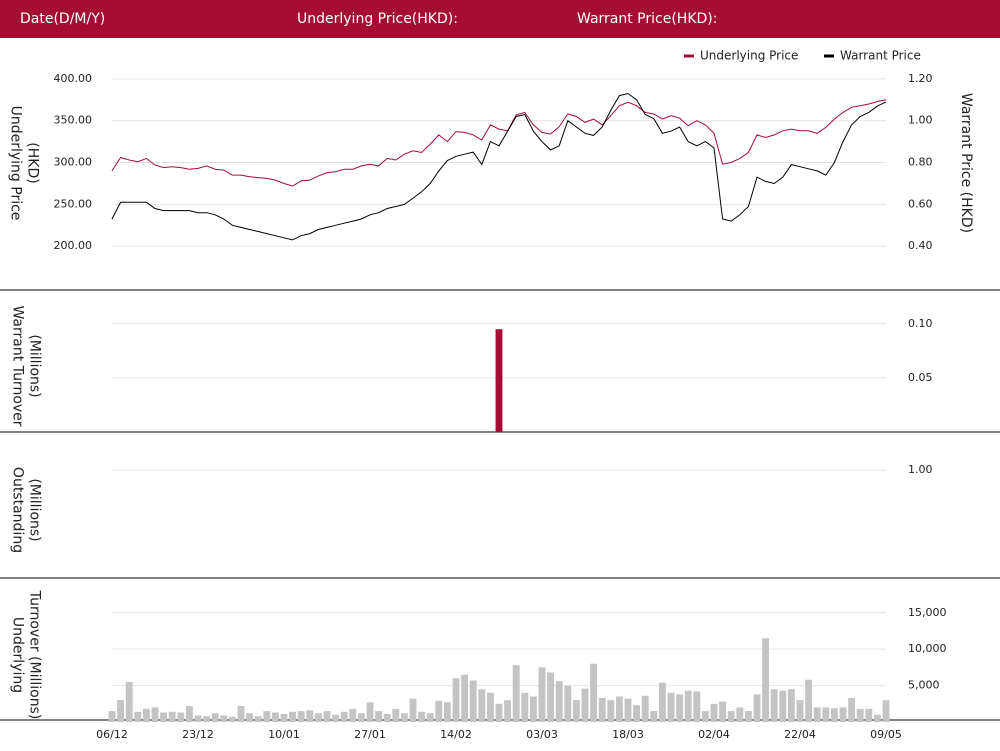  What do you see at coordinates (35, 655) in the screenshot?
I see `y-axis-label: Turnover (Millions)` at bounding box center [35, 655].